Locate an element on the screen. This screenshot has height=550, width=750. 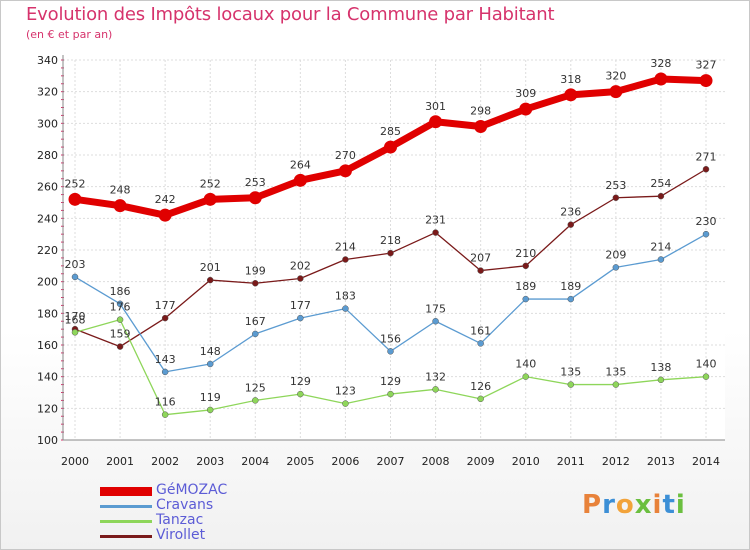
x-tick-label: 2001 is located at coordinates (120, 461).